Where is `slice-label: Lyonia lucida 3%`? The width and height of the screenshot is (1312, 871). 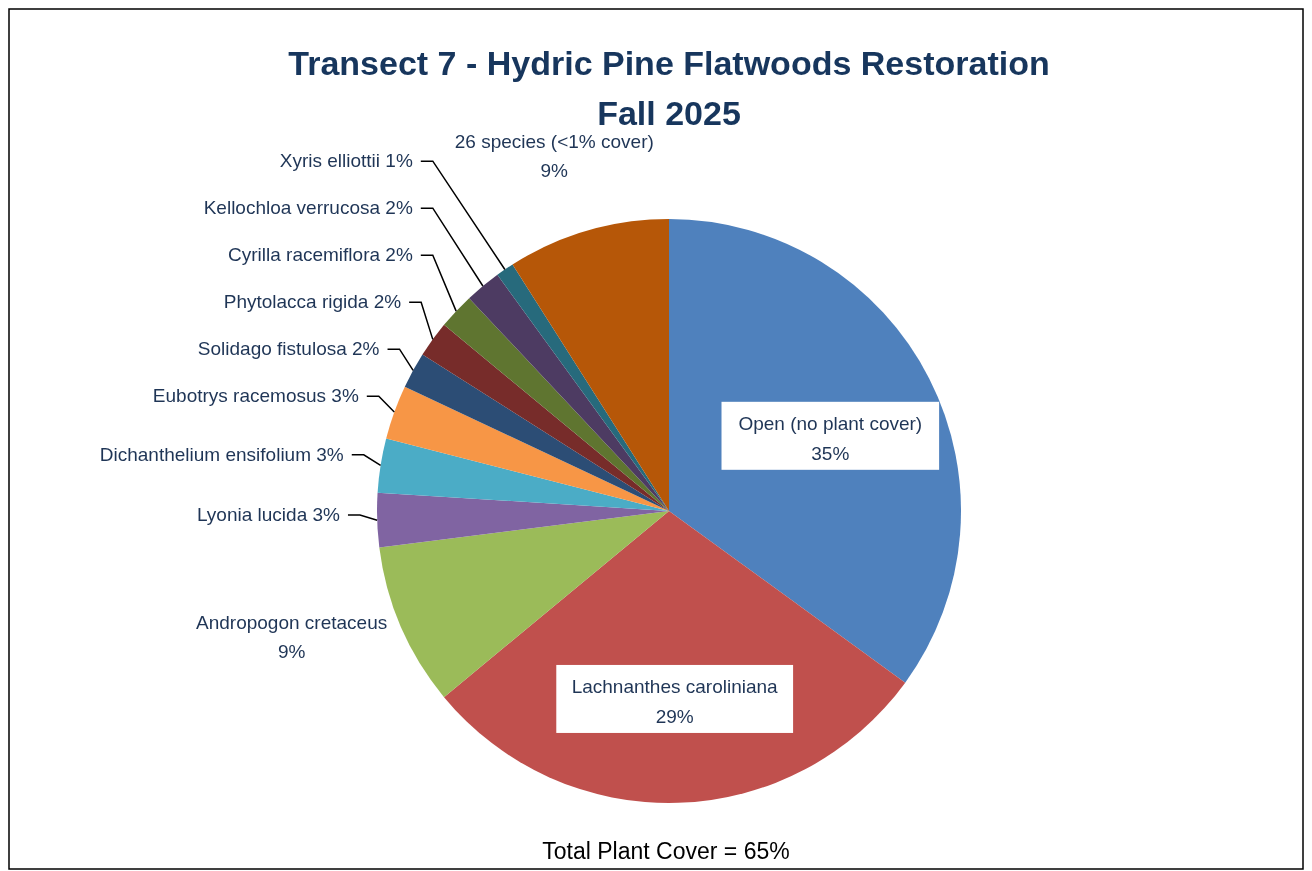 slice-label: Lyonia lucida 3% is located at coordinates (269, 515).